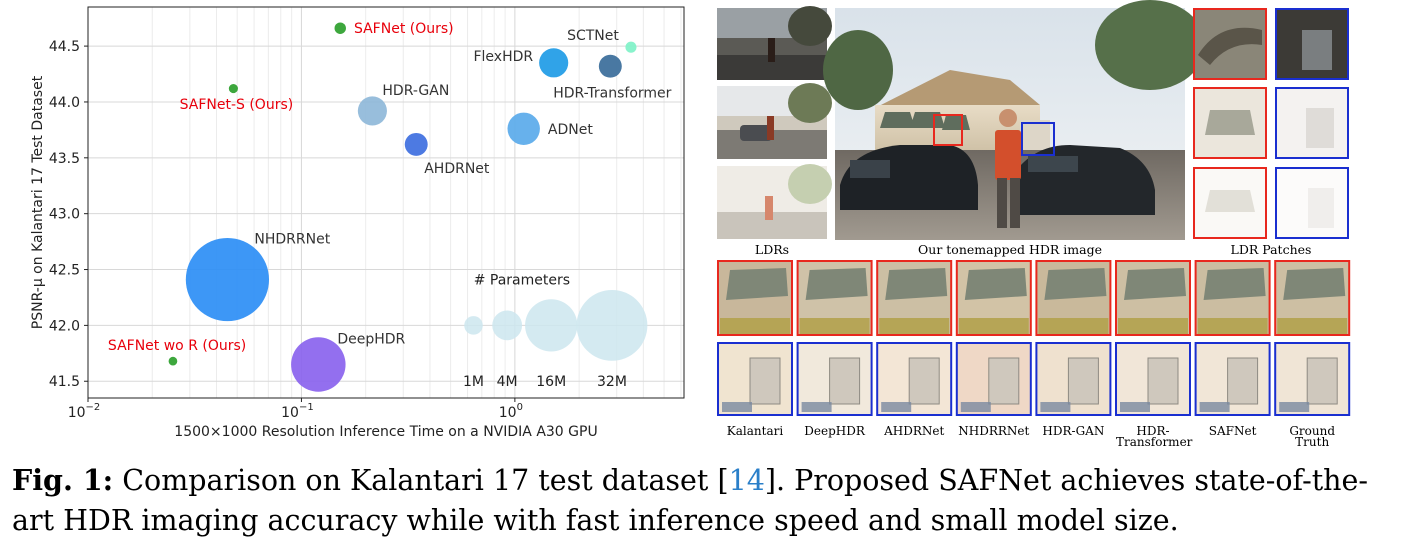 The width and height of the screenshot is (1405, 554). Describe the element at coordinates (593, 36) in the screenshot. I see `point-label: SCTNet` at that location.